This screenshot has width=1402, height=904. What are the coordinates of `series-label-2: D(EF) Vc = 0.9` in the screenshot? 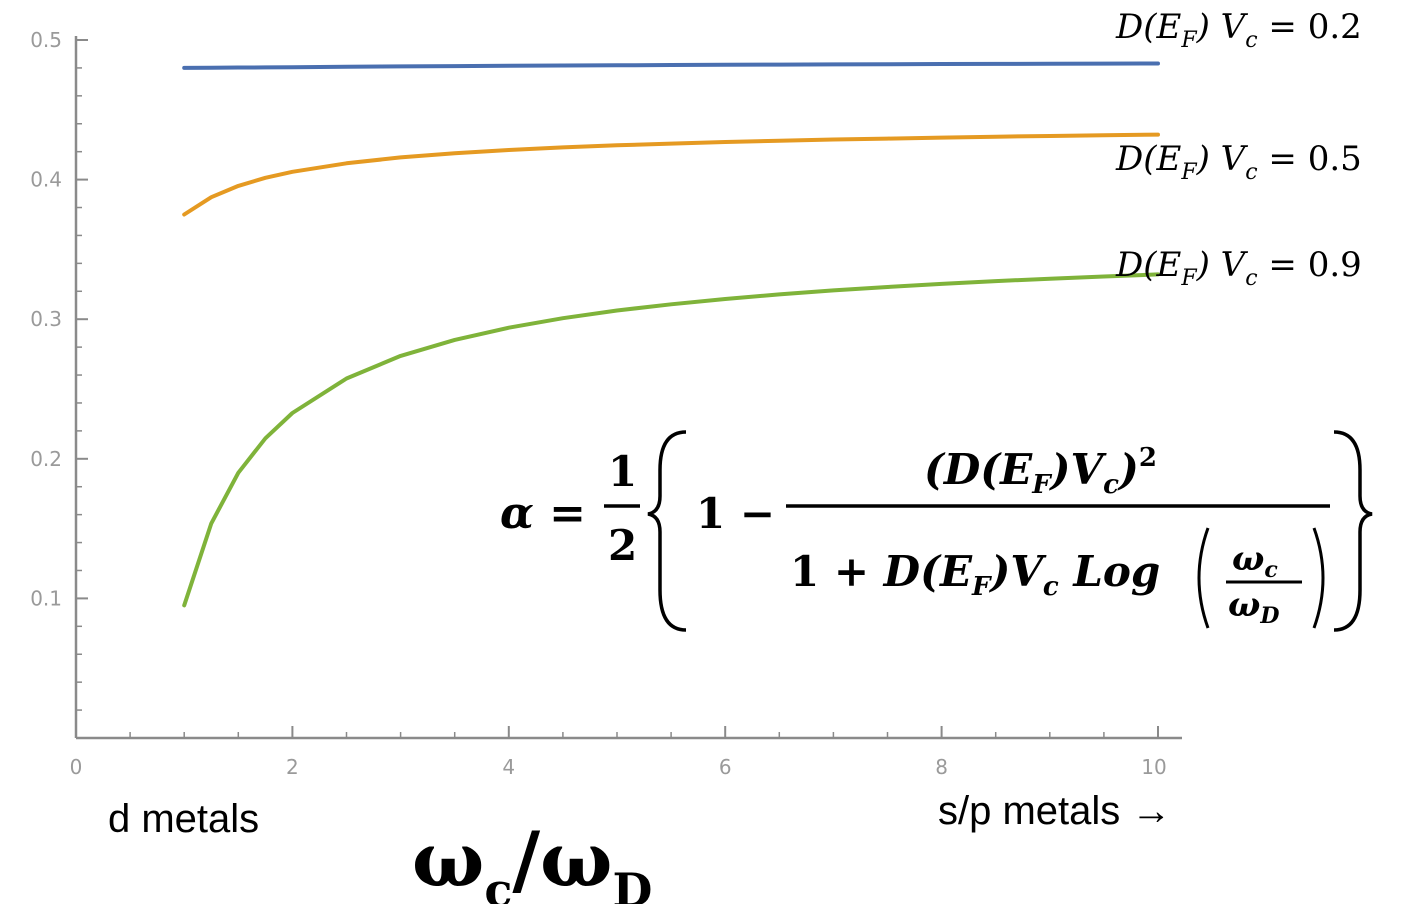 It's located at (1238, 268).